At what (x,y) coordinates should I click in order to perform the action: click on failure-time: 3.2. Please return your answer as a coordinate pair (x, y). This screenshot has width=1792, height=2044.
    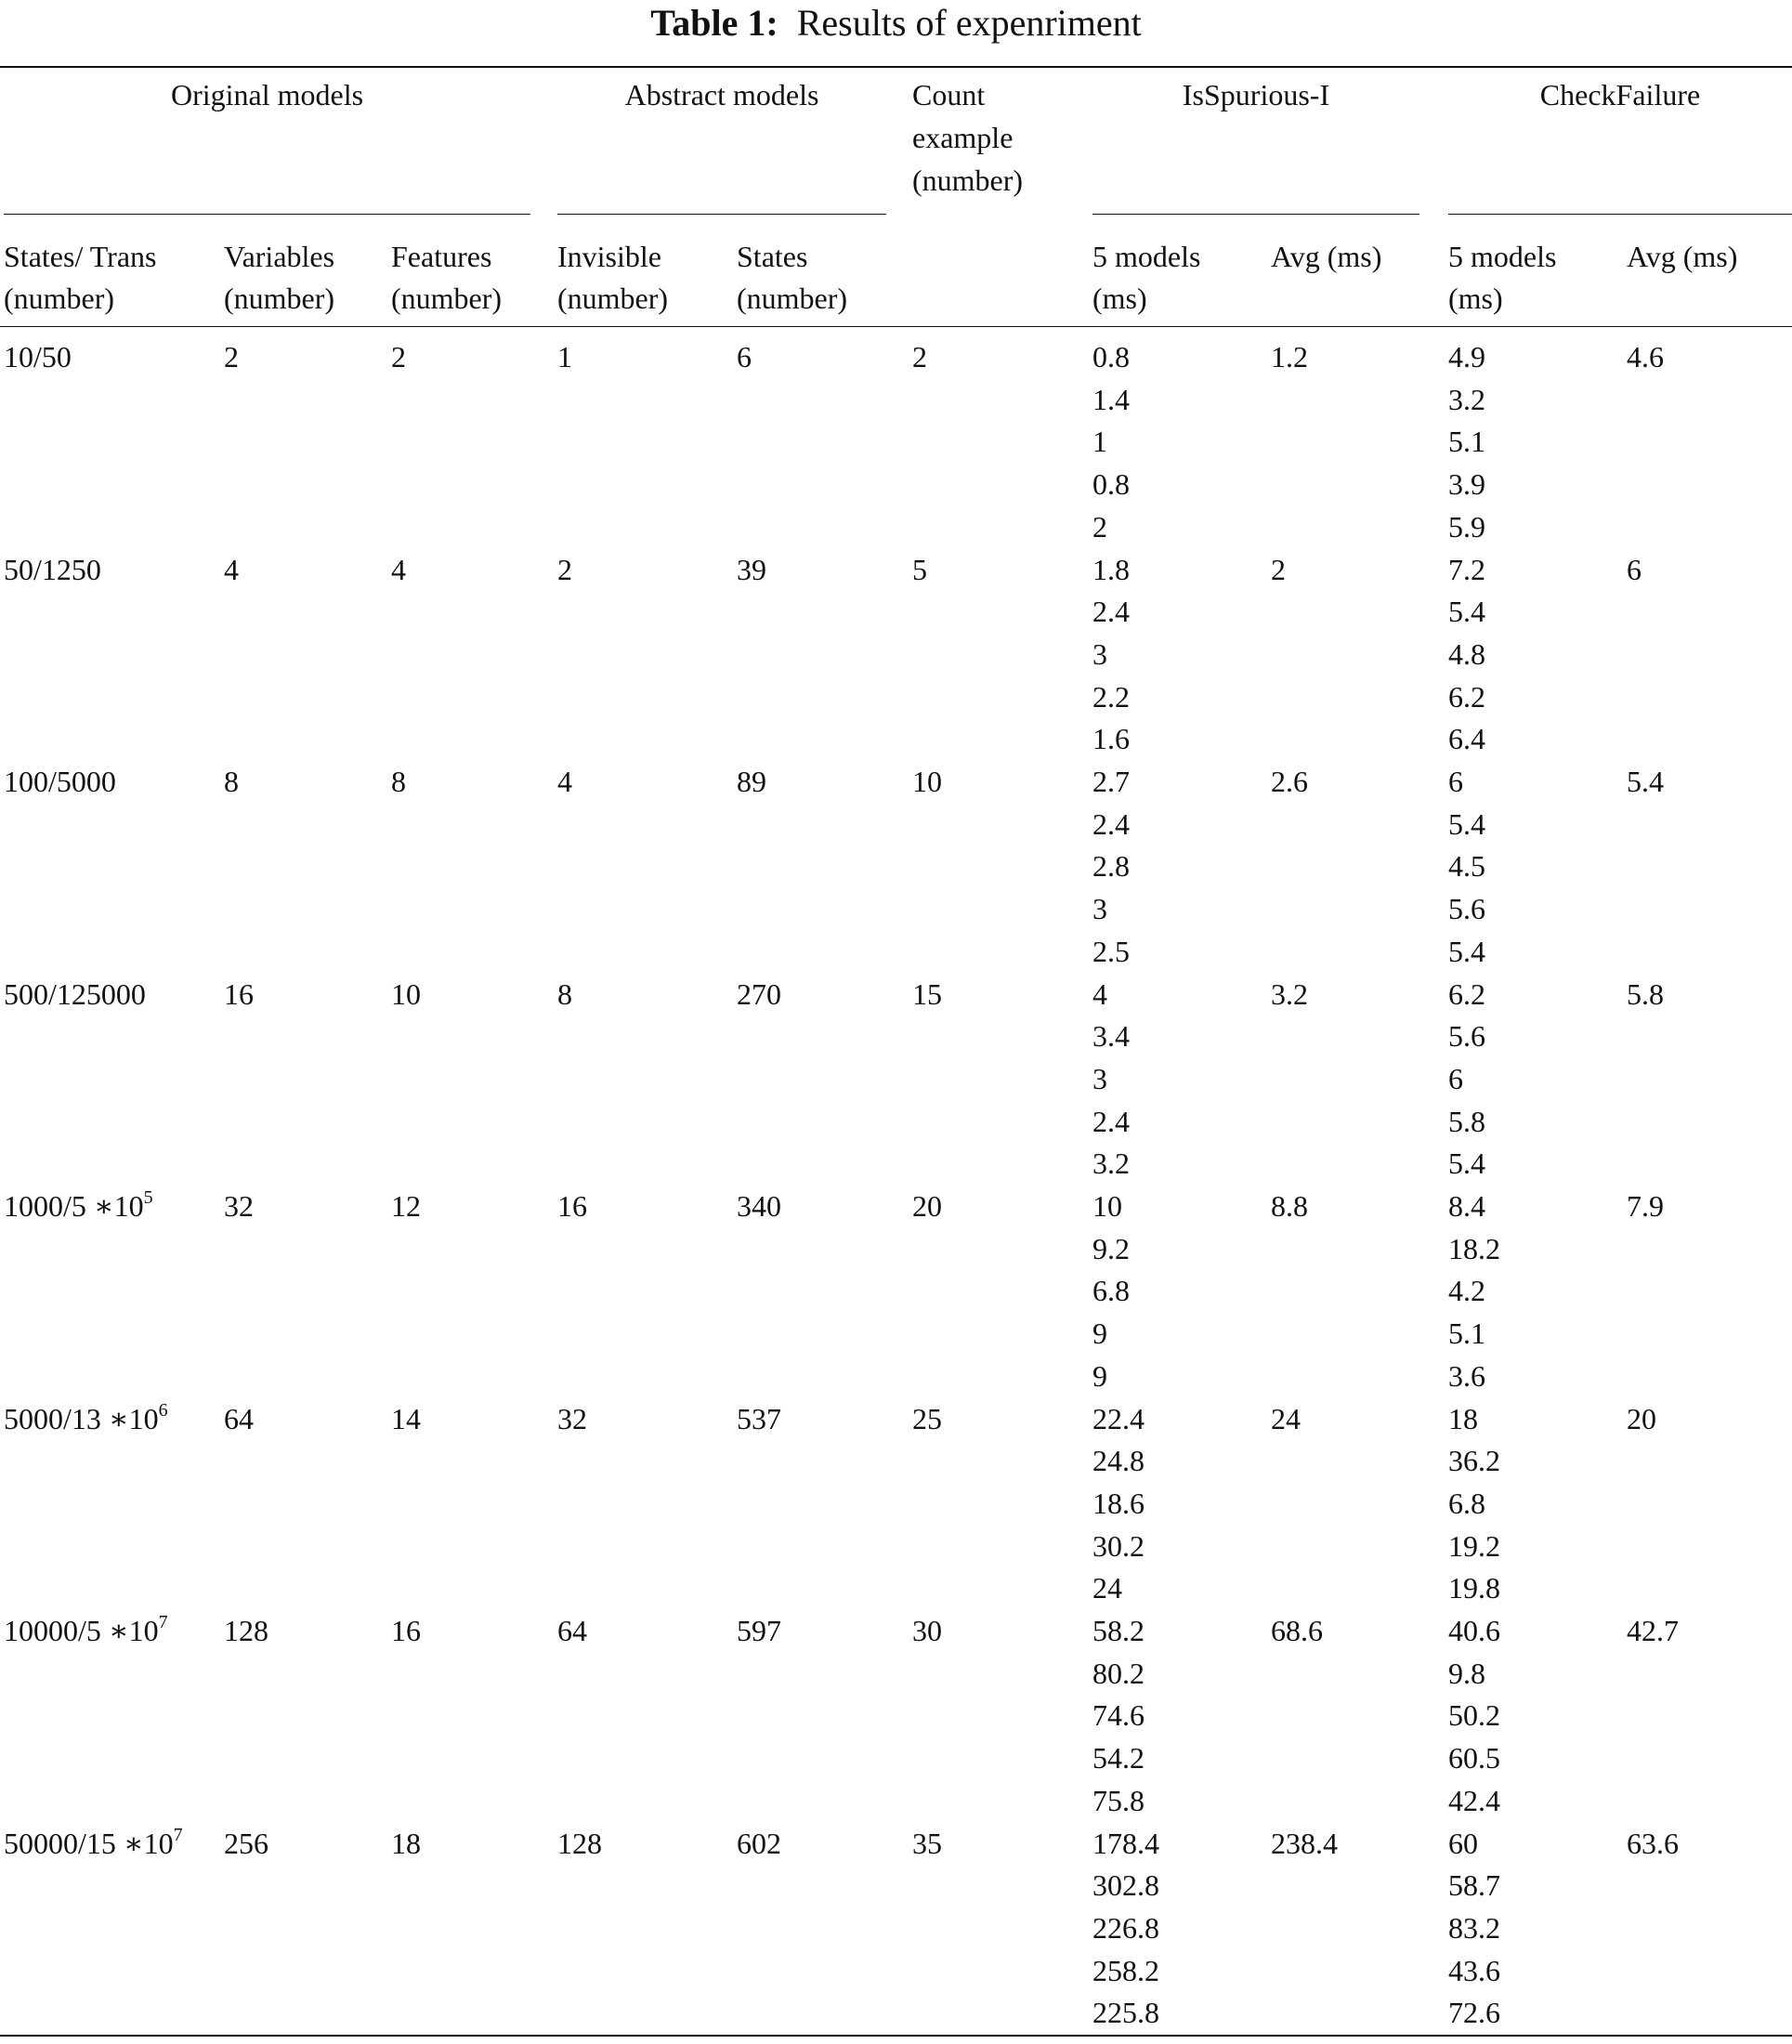
    Looking at the image, I should click on (1466, 399).